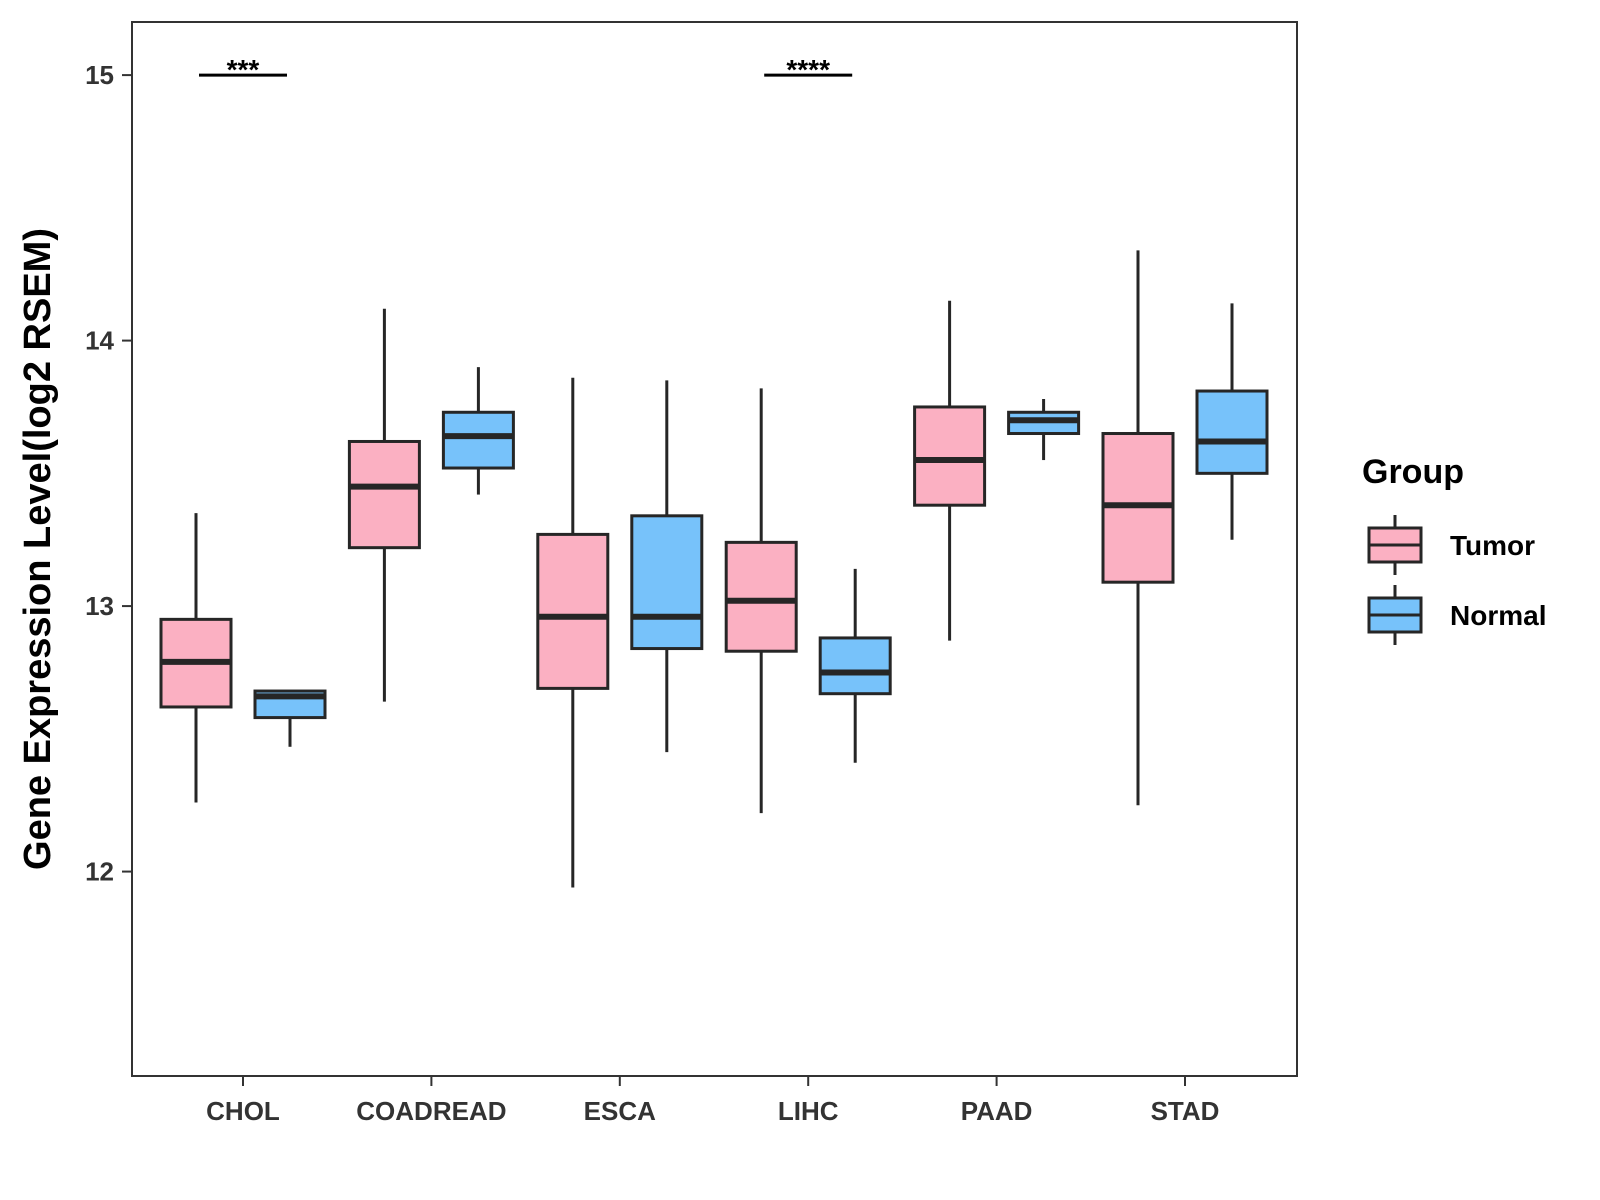 The image size is (1600, 1200). I want to click on box-tumor-chol, so click(196, 658).